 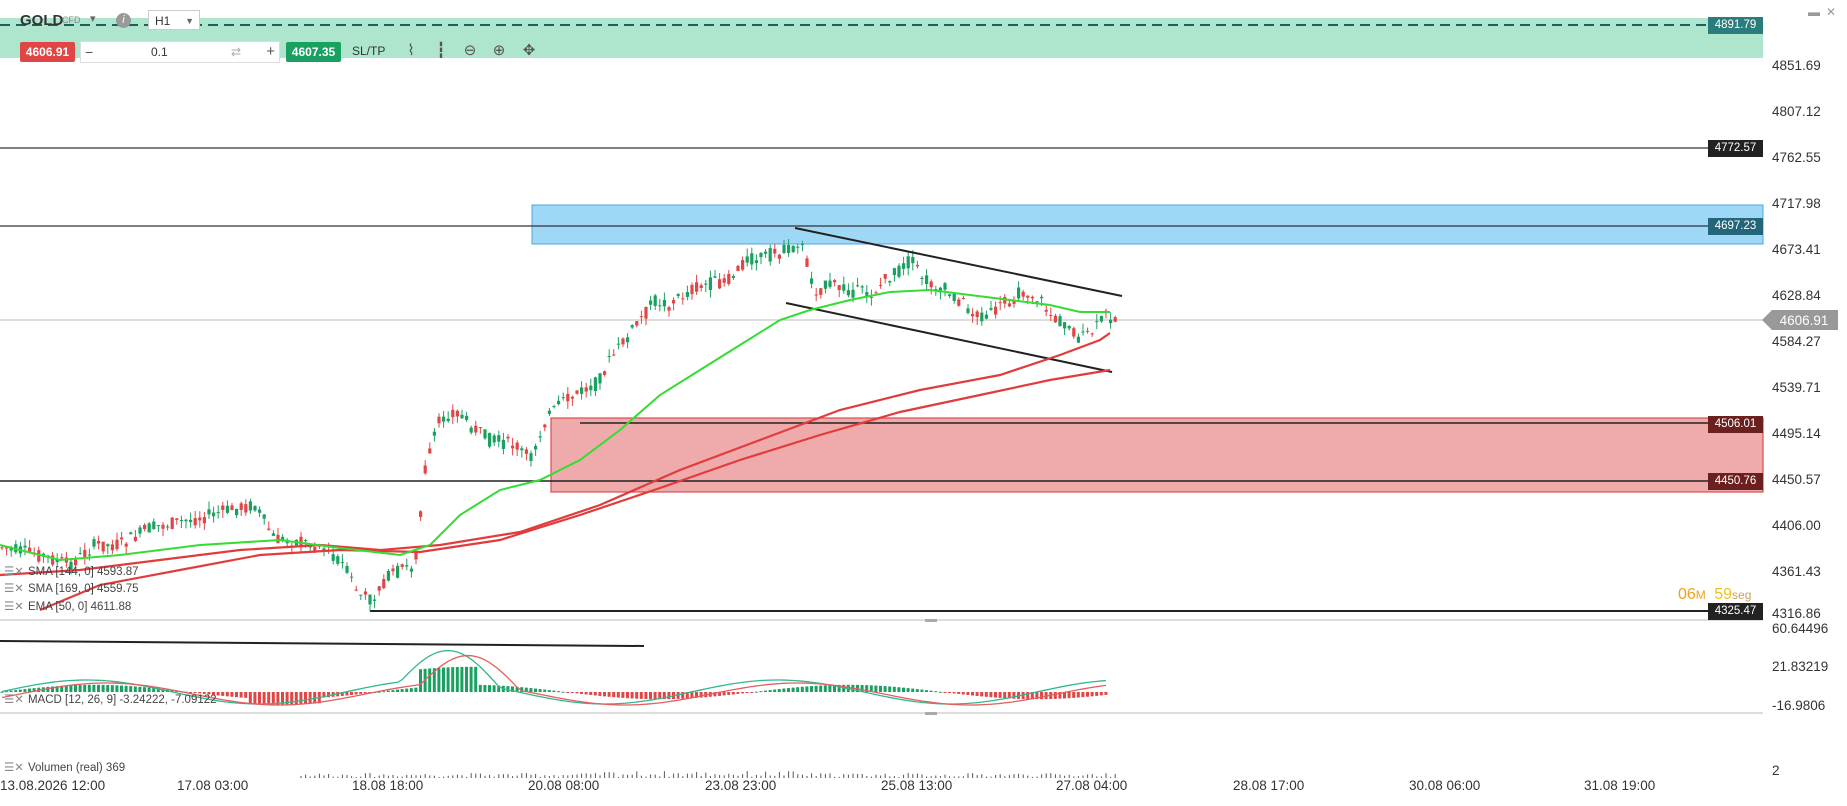 I want to click on legend-sma-169: ☰✕ SMA [169, 0] 4559.75, so click(x=71, y=589).